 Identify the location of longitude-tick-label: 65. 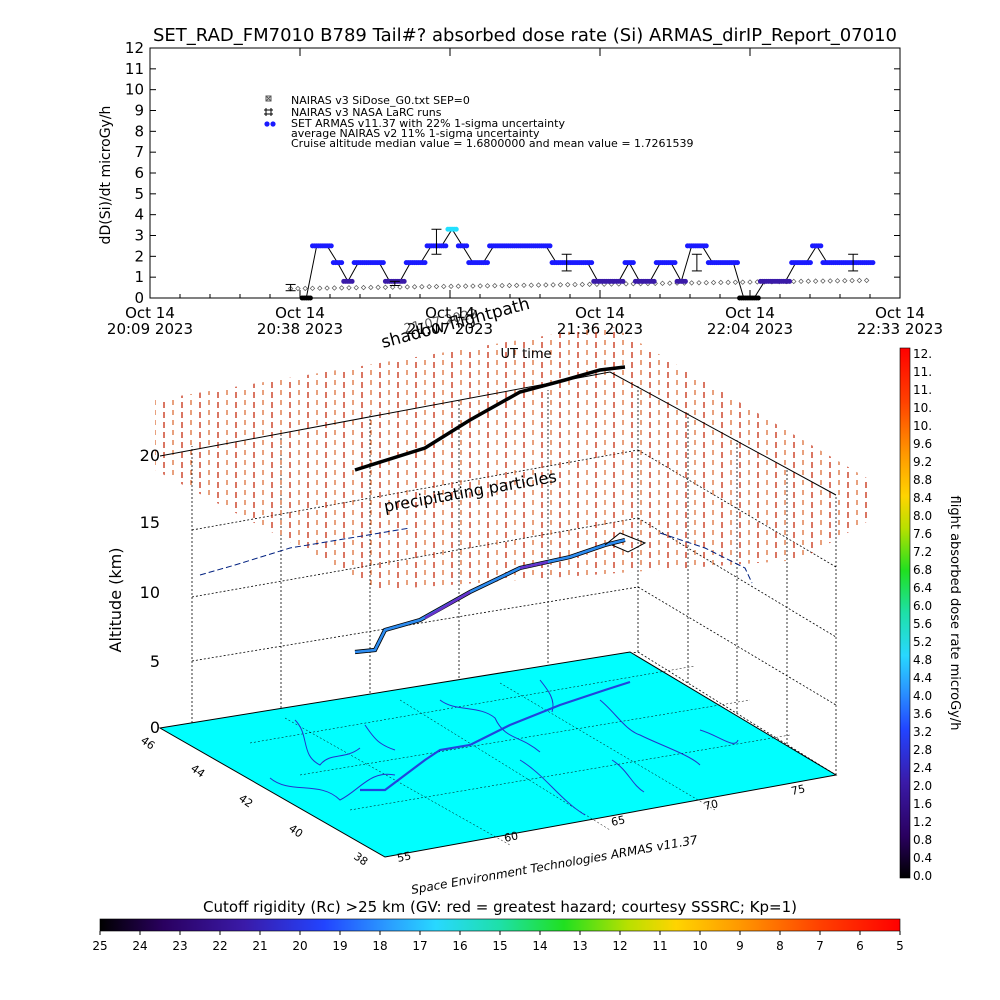
(618, 821).